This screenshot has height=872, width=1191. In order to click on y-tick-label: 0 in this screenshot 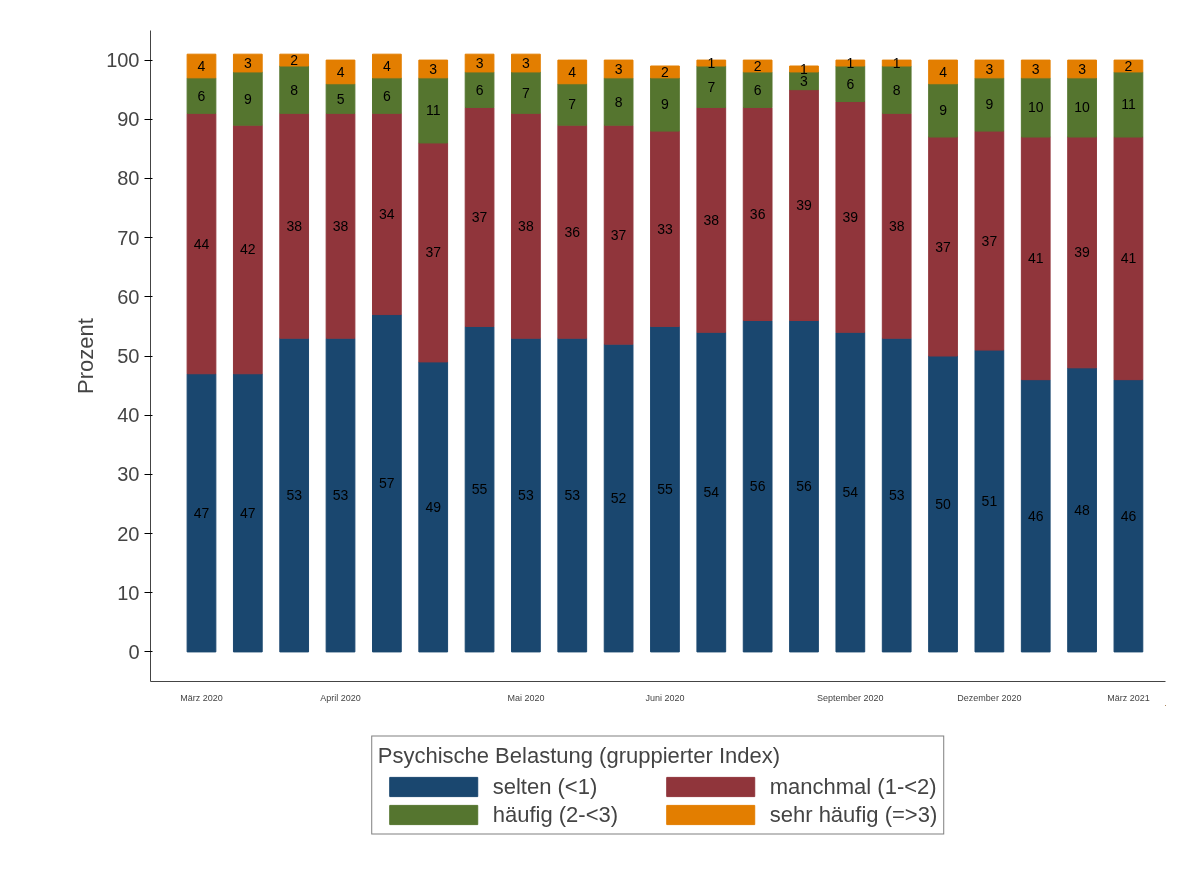, I will do `click(134, 651)`.